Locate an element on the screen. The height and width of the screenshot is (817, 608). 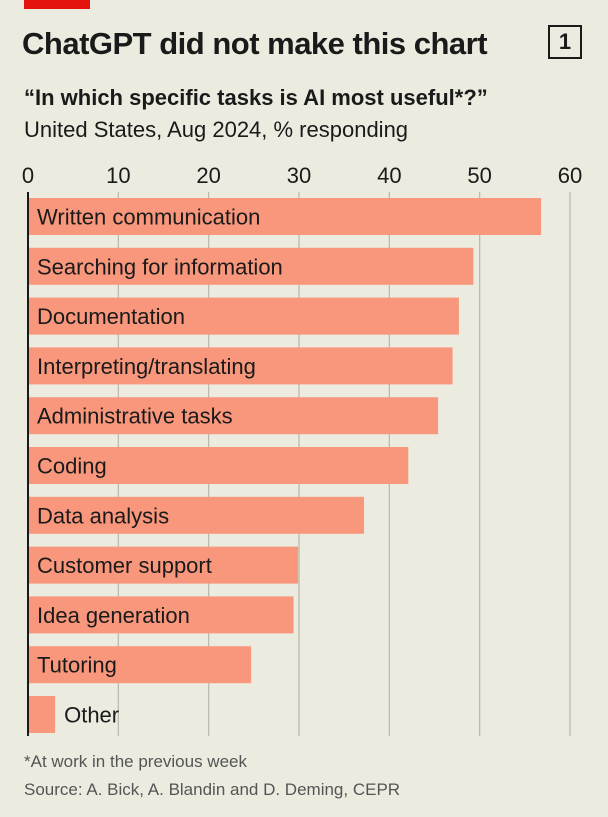
x-tick-label: 30 is located at coordinates (299, 175).